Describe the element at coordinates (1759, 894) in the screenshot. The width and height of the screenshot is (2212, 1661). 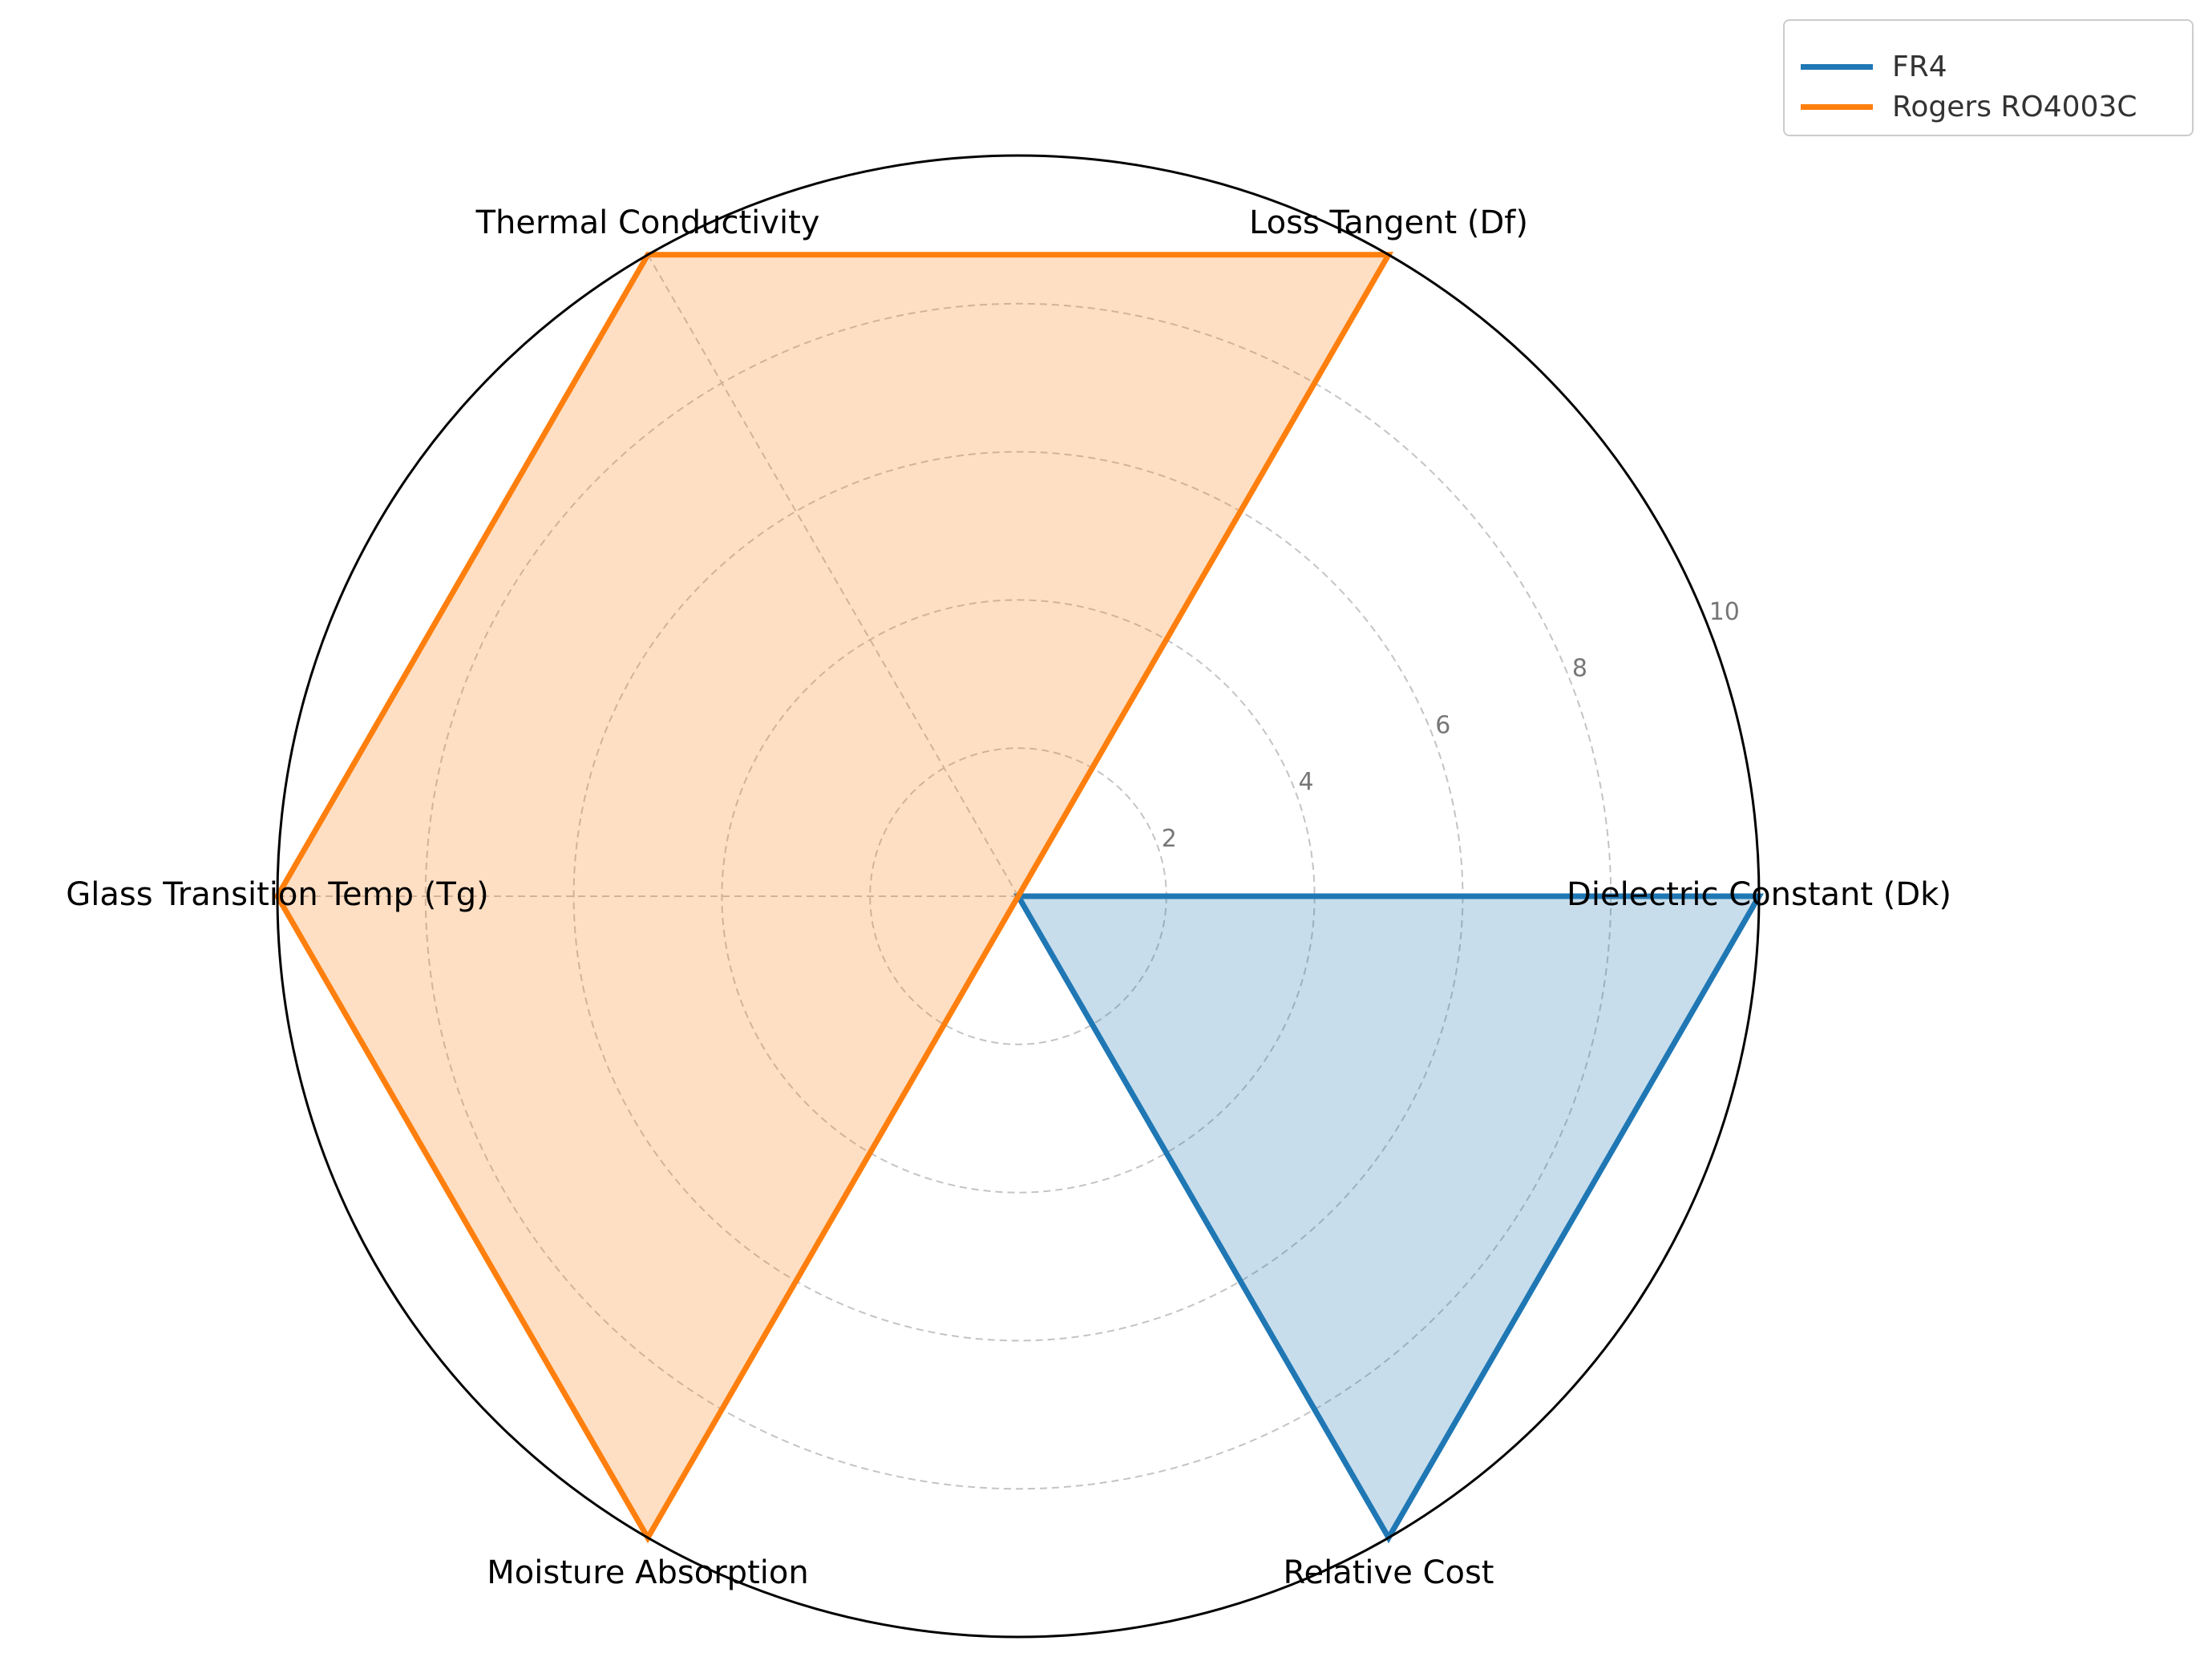
I see `axis-label-0: Dielectric Constant (Dk)` at that location.